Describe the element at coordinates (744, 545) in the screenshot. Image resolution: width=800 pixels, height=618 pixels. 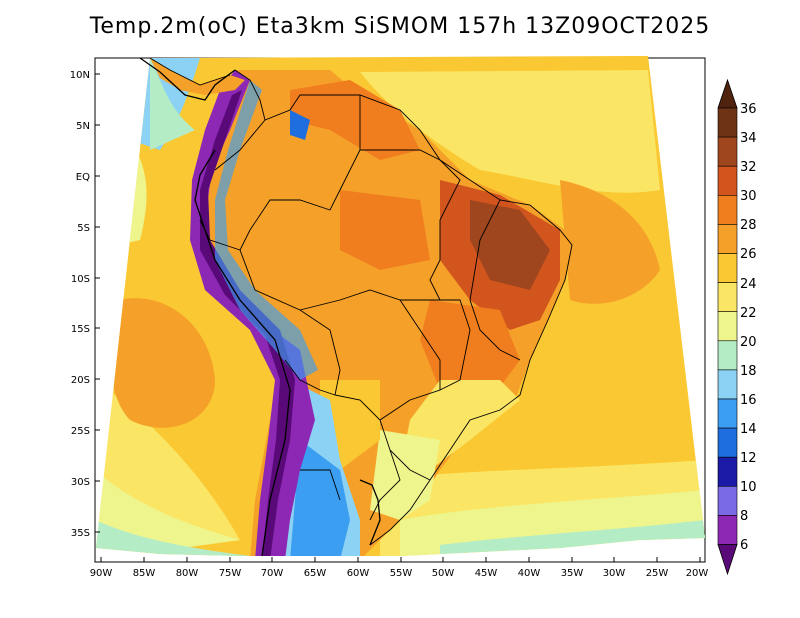
I see `colorbar-label: 6` at that location.